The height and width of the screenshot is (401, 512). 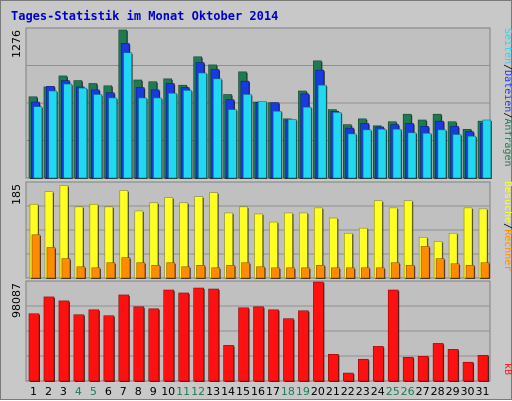 What do you see at coordinates (363, 391) in the screenshot?
I see `x-tick-label-day-23: 23` at bounding box center [363, 391].